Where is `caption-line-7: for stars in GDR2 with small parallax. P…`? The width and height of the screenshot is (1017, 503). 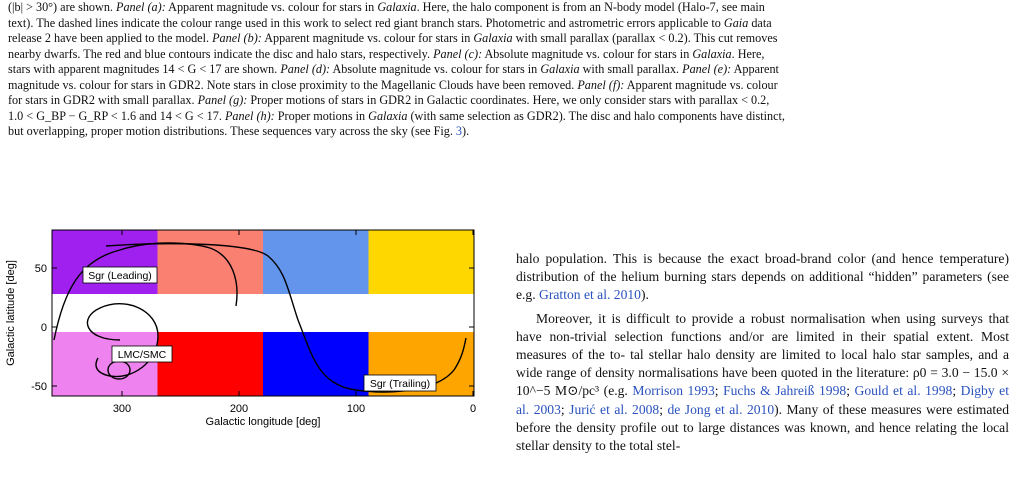 caption-line-7: for stars in GDR2 with small parallax. P… is located at coordinates (389, 100).